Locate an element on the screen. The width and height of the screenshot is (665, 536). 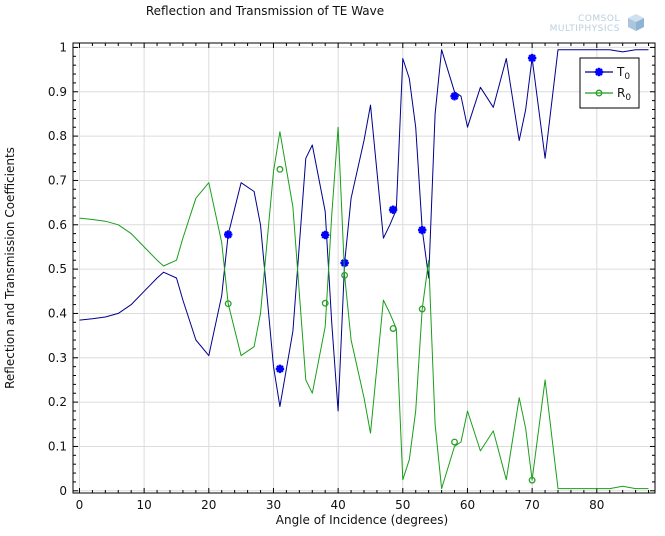
comsol-logo: COMSOL MULTIPHYSICS is located at coordinates (597, 24).